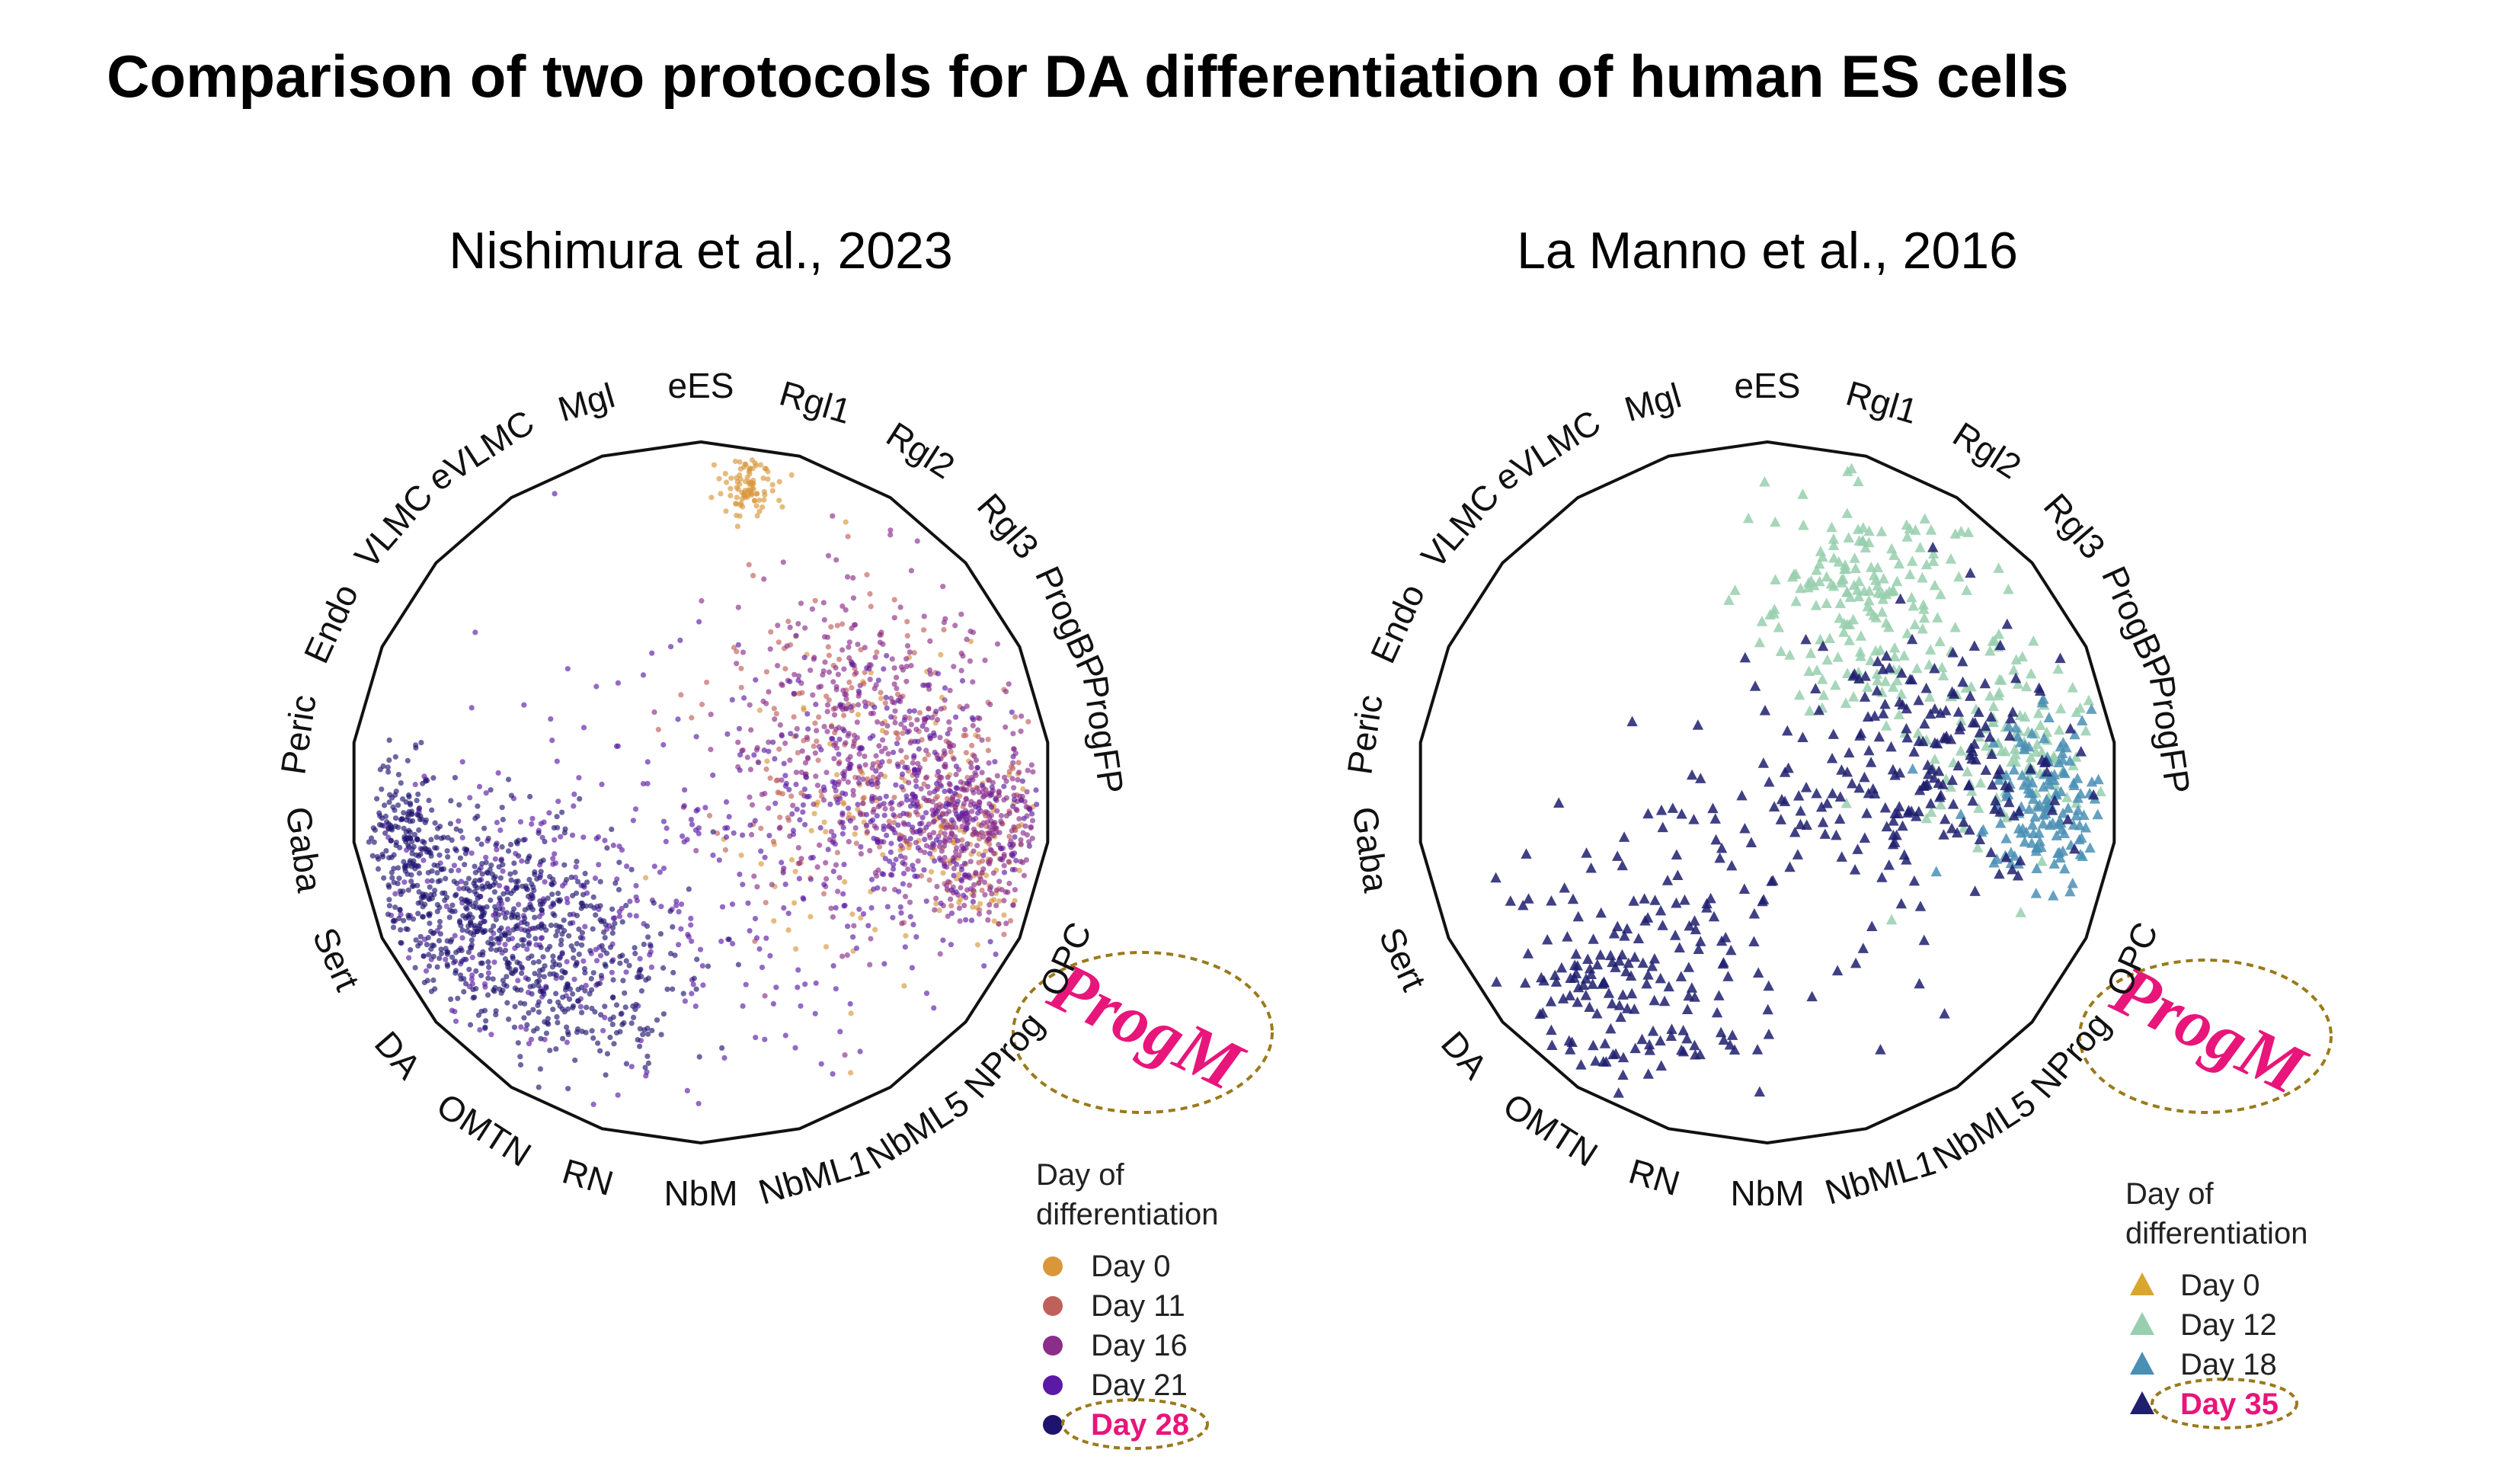 This screenshot has height=1482, width=2520. What do you see at coordinates (336, 959) in the screenshot?
I see `axis-label-sert: Sert` at bounding box center [336, 959].